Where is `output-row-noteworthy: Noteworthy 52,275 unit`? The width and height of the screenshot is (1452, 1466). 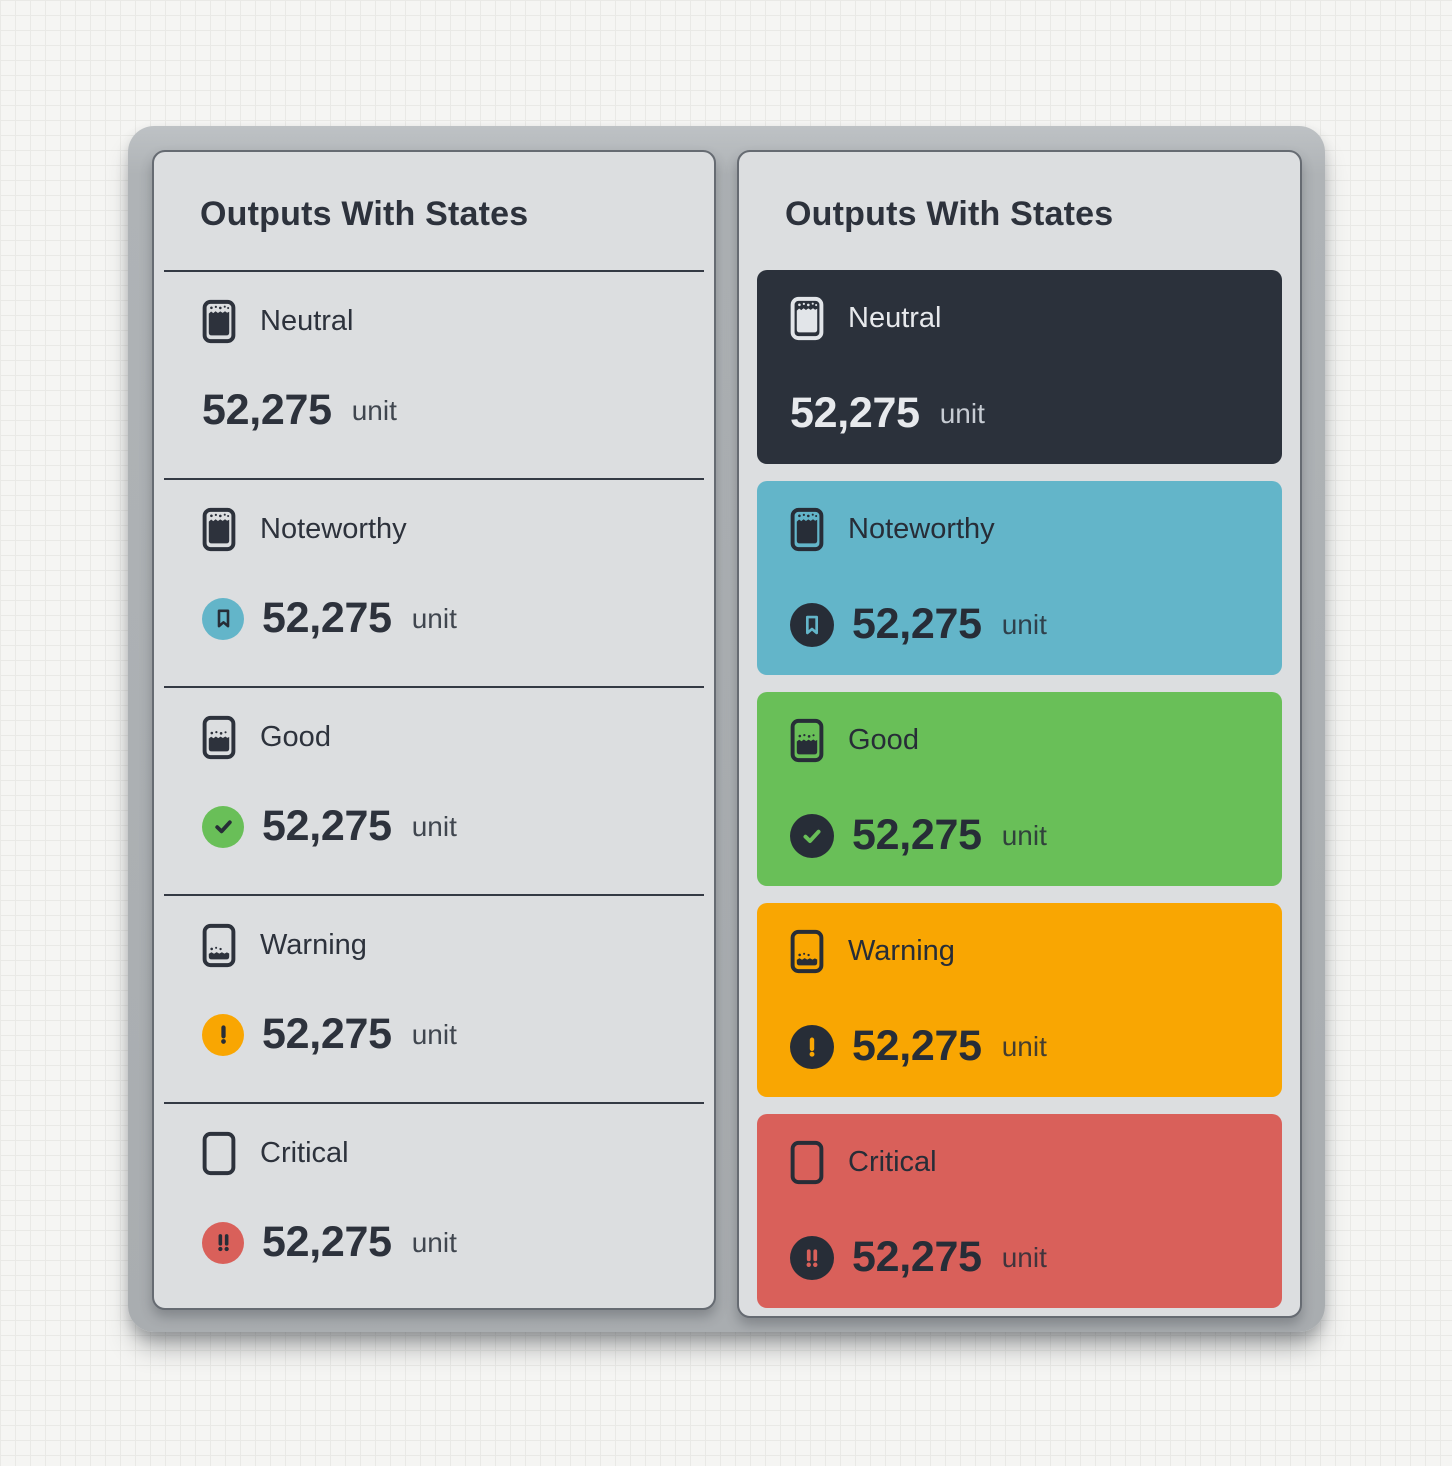 output-row-noteworthy: Noteworthy 52,275 unit is located at coordinates (434, 584).